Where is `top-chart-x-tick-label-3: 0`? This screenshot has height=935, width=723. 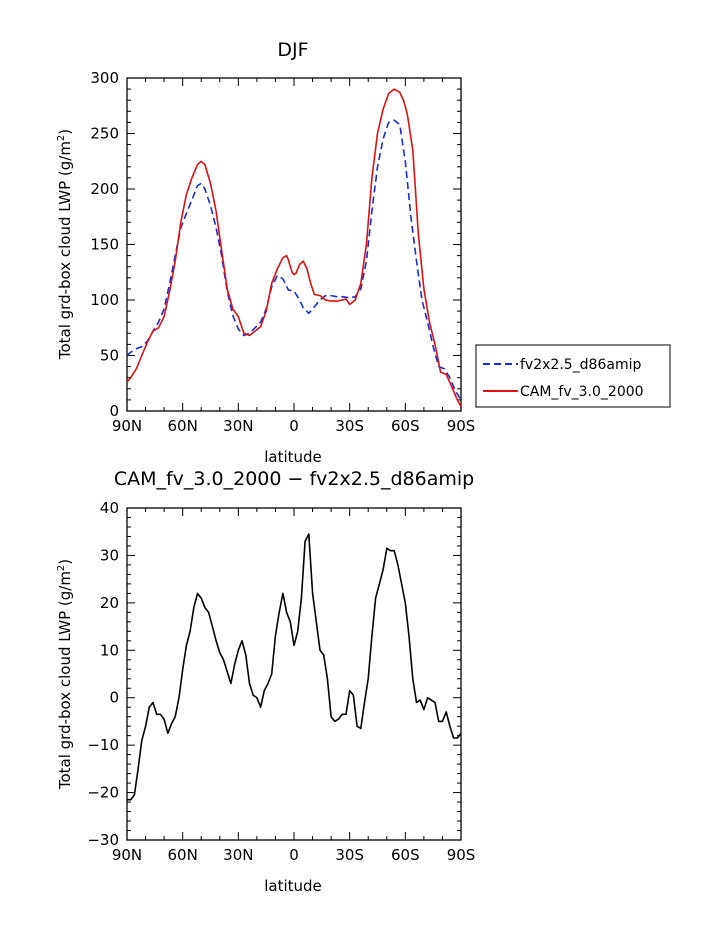 top-chart-x-tick-label-3: 0 is located at coordinates (294, 426).